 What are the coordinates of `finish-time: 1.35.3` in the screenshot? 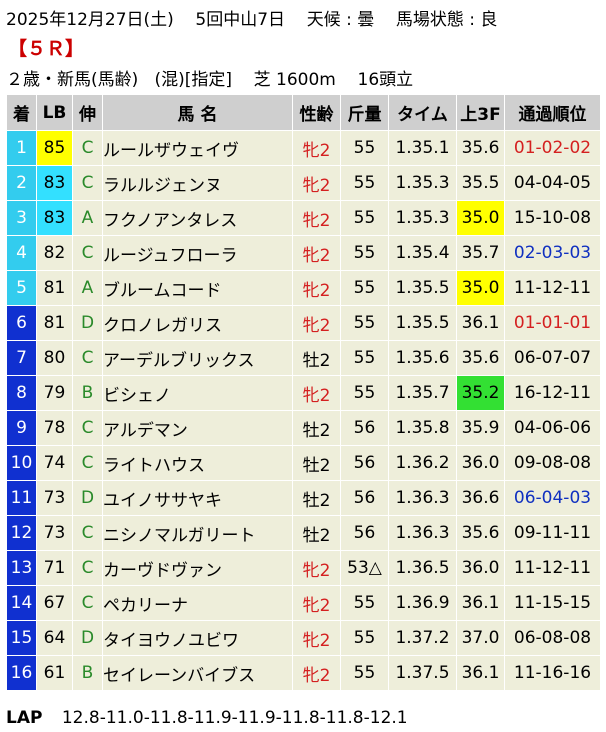 It's located at (422, 183).